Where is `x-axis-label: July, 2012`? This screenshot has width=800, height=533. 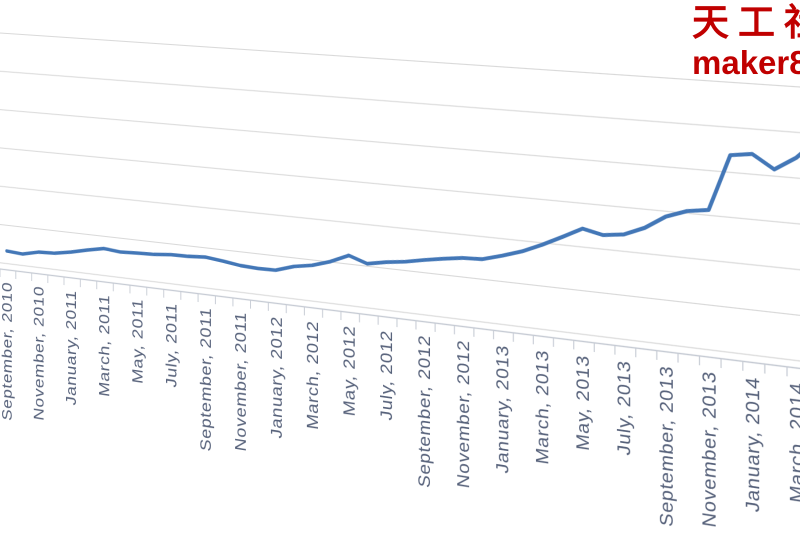
x-axis-label: July, 2012 is located at coordinates (387, 375).